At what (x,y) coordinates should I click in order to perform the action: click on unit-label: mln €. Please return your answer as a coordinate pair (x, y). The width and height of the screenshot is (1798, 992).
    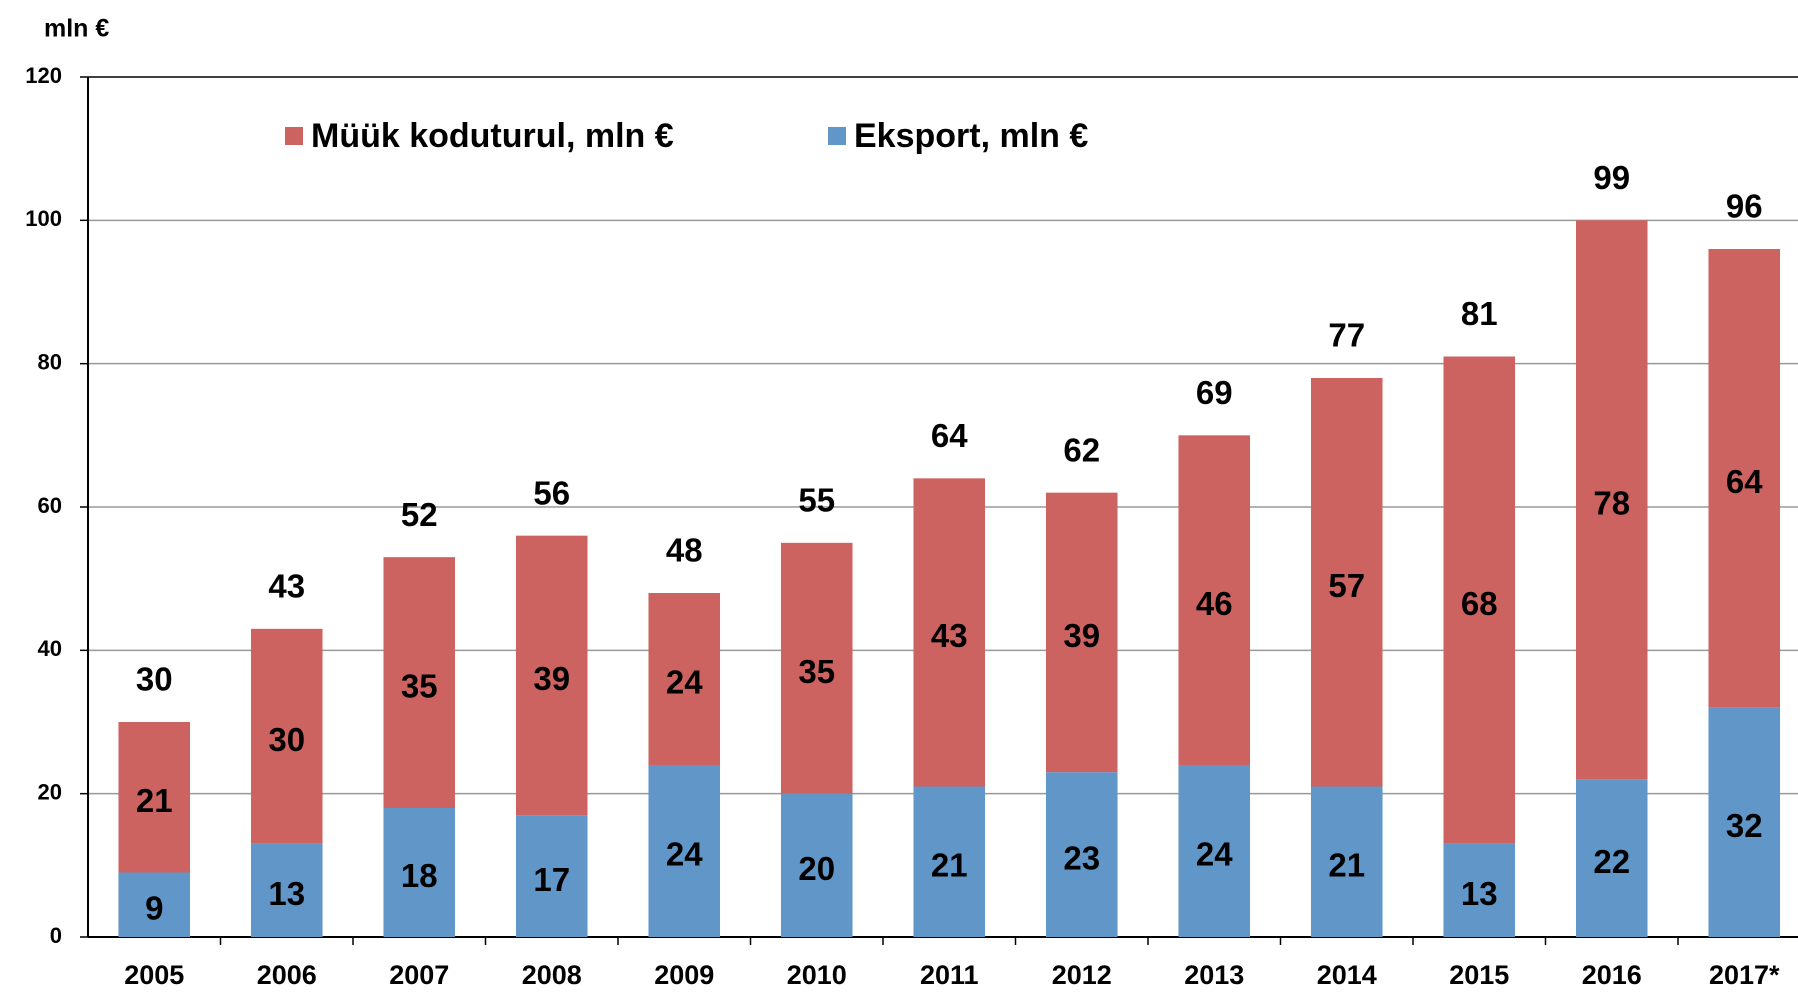
    Looking at the image, I should click on (76, 29).